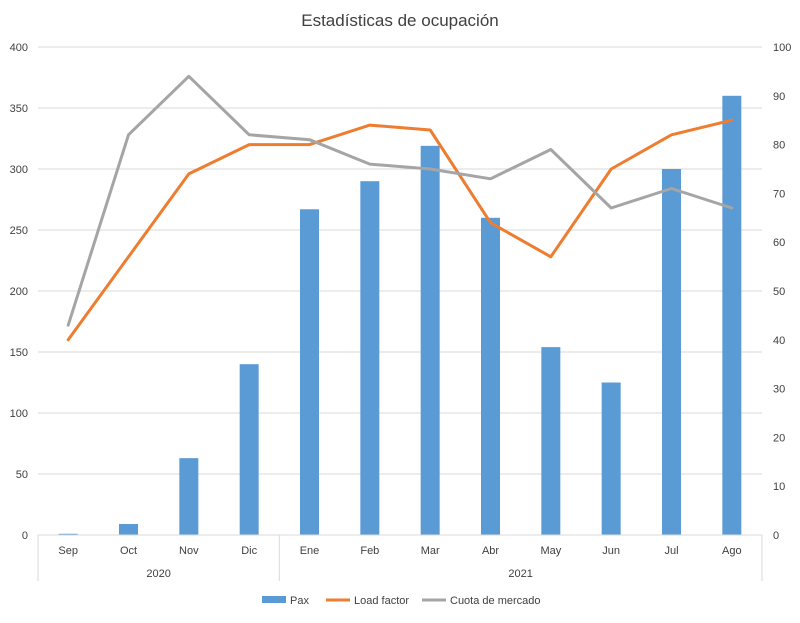  What do you see at coordinates (158, 574) in the screenshot?
I see `x-group-label: 2020` at bounding box center [158, 574].